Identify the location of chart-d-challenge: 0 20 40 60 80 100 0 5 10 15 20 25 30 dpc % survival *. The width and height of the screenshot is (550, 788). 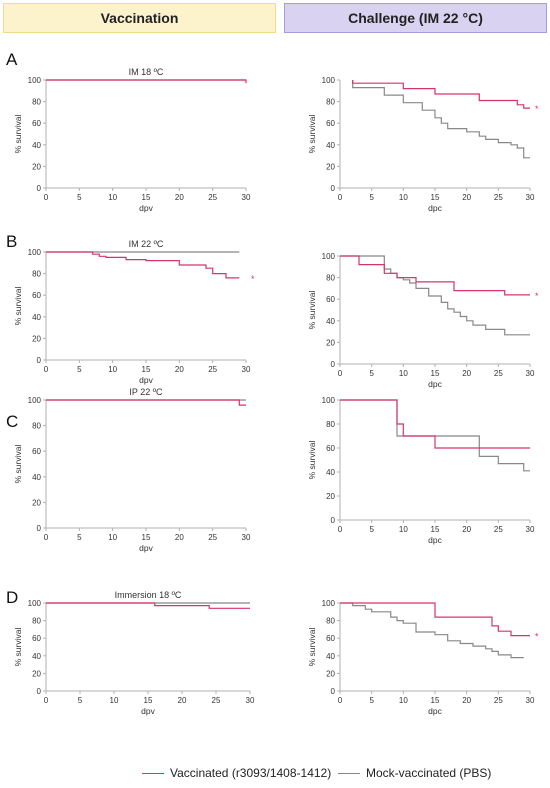
(423, 657).